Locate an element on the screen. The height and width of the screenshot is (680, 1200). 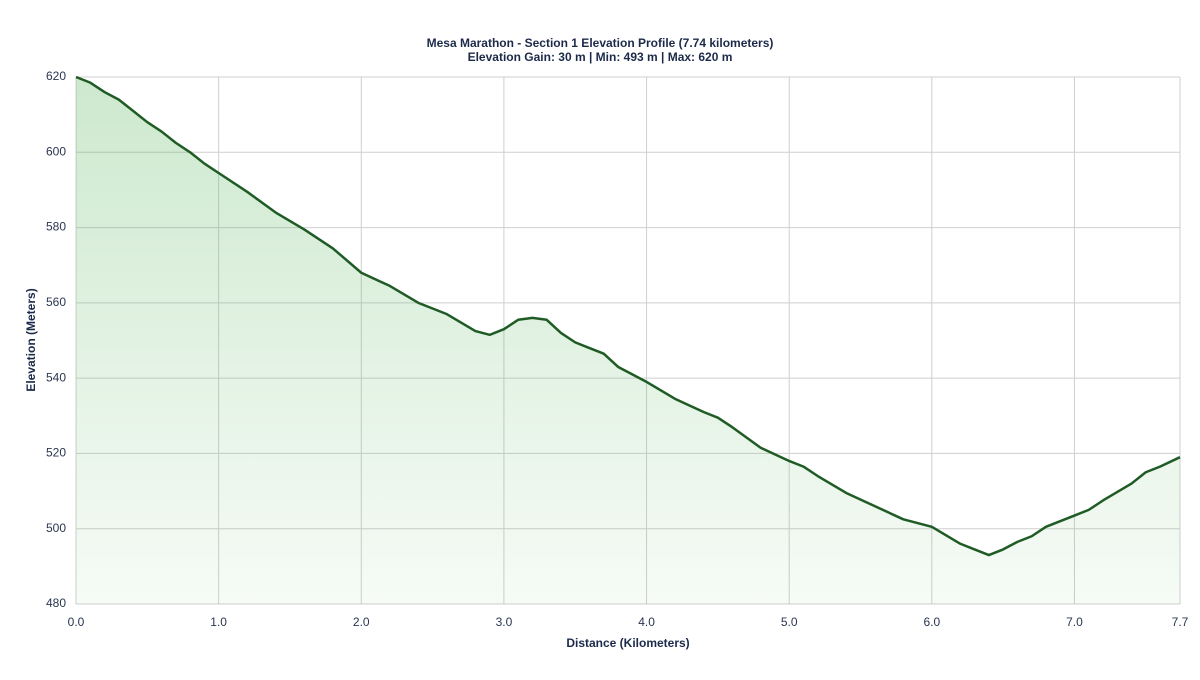
y-tick-label: 600 is located at coordinates (56, 151).